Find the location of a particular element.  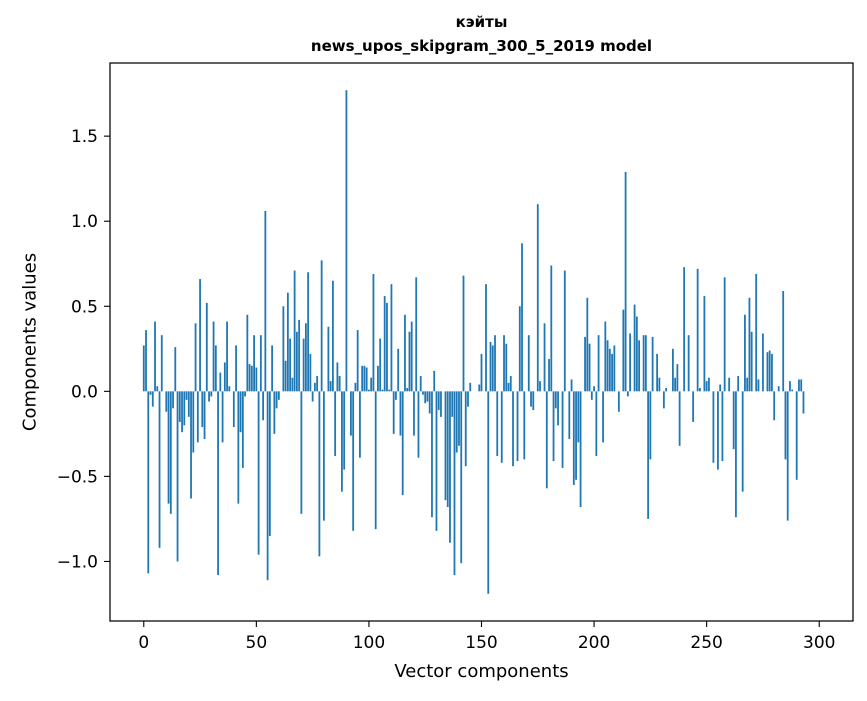

x-tick-label: 200 is located at coordinates (594, 643).